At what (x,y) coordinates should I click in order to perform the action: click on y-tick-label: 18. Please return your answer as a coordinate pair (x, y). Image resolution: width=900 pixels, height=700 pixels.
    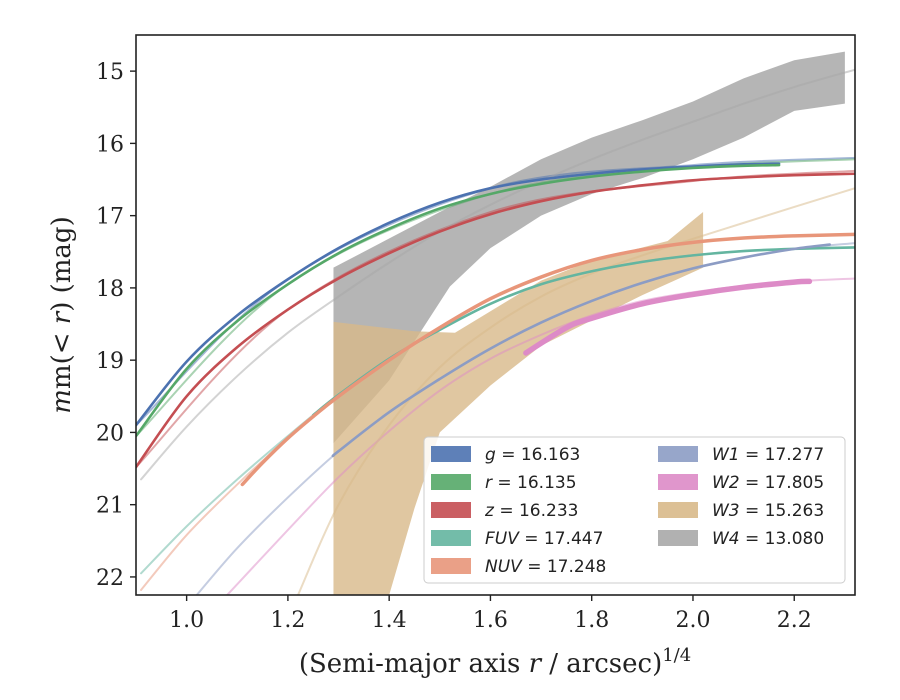
    Looking at the image, I should click on (110, 289).